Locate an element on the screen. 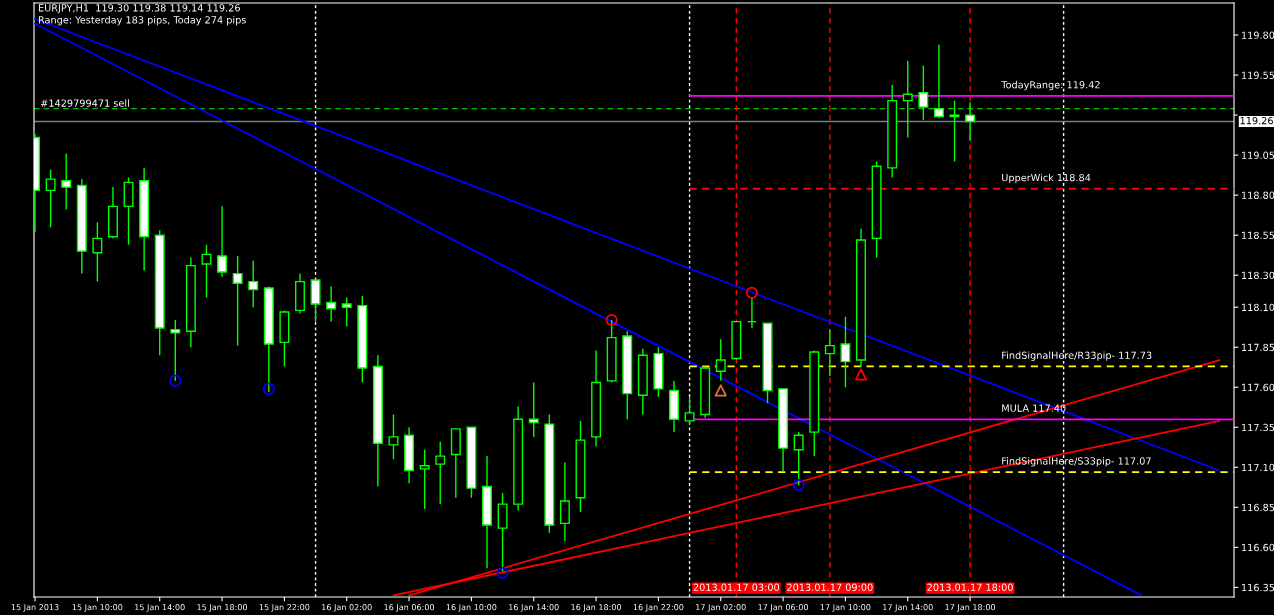 Image resolution: width=1274 pixels, height=615 pixels. x-tick-label: 15 Jan 18:00 is located at coordinates (222, 608).